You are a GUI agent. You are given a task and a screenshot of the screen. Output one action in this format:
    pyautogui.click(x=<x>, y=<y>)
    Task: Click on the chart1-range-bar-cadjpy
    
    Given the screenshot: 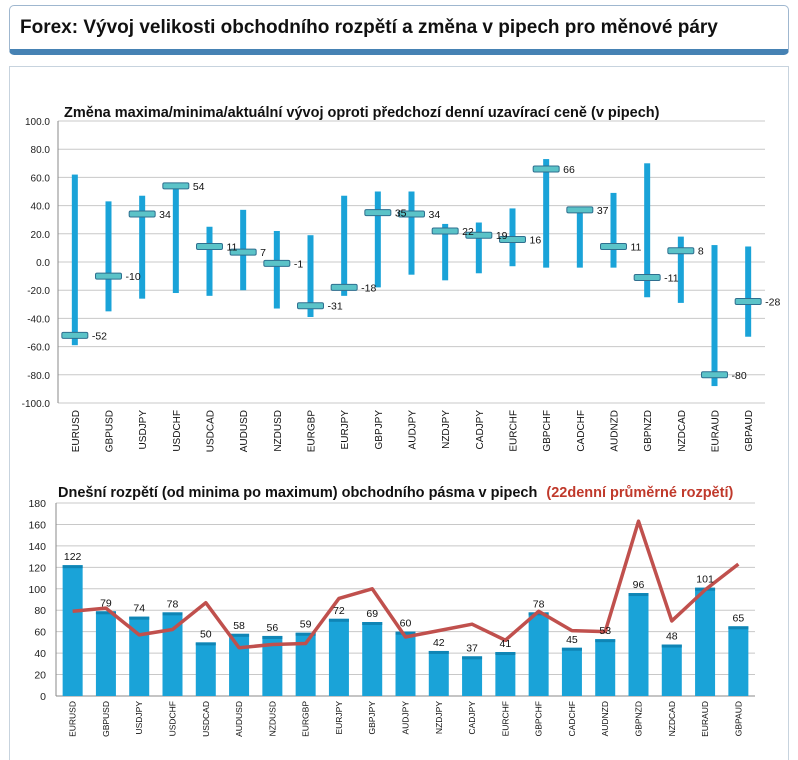 What is the action you would take?
    pyautogui.click(x=479, y=248)
    